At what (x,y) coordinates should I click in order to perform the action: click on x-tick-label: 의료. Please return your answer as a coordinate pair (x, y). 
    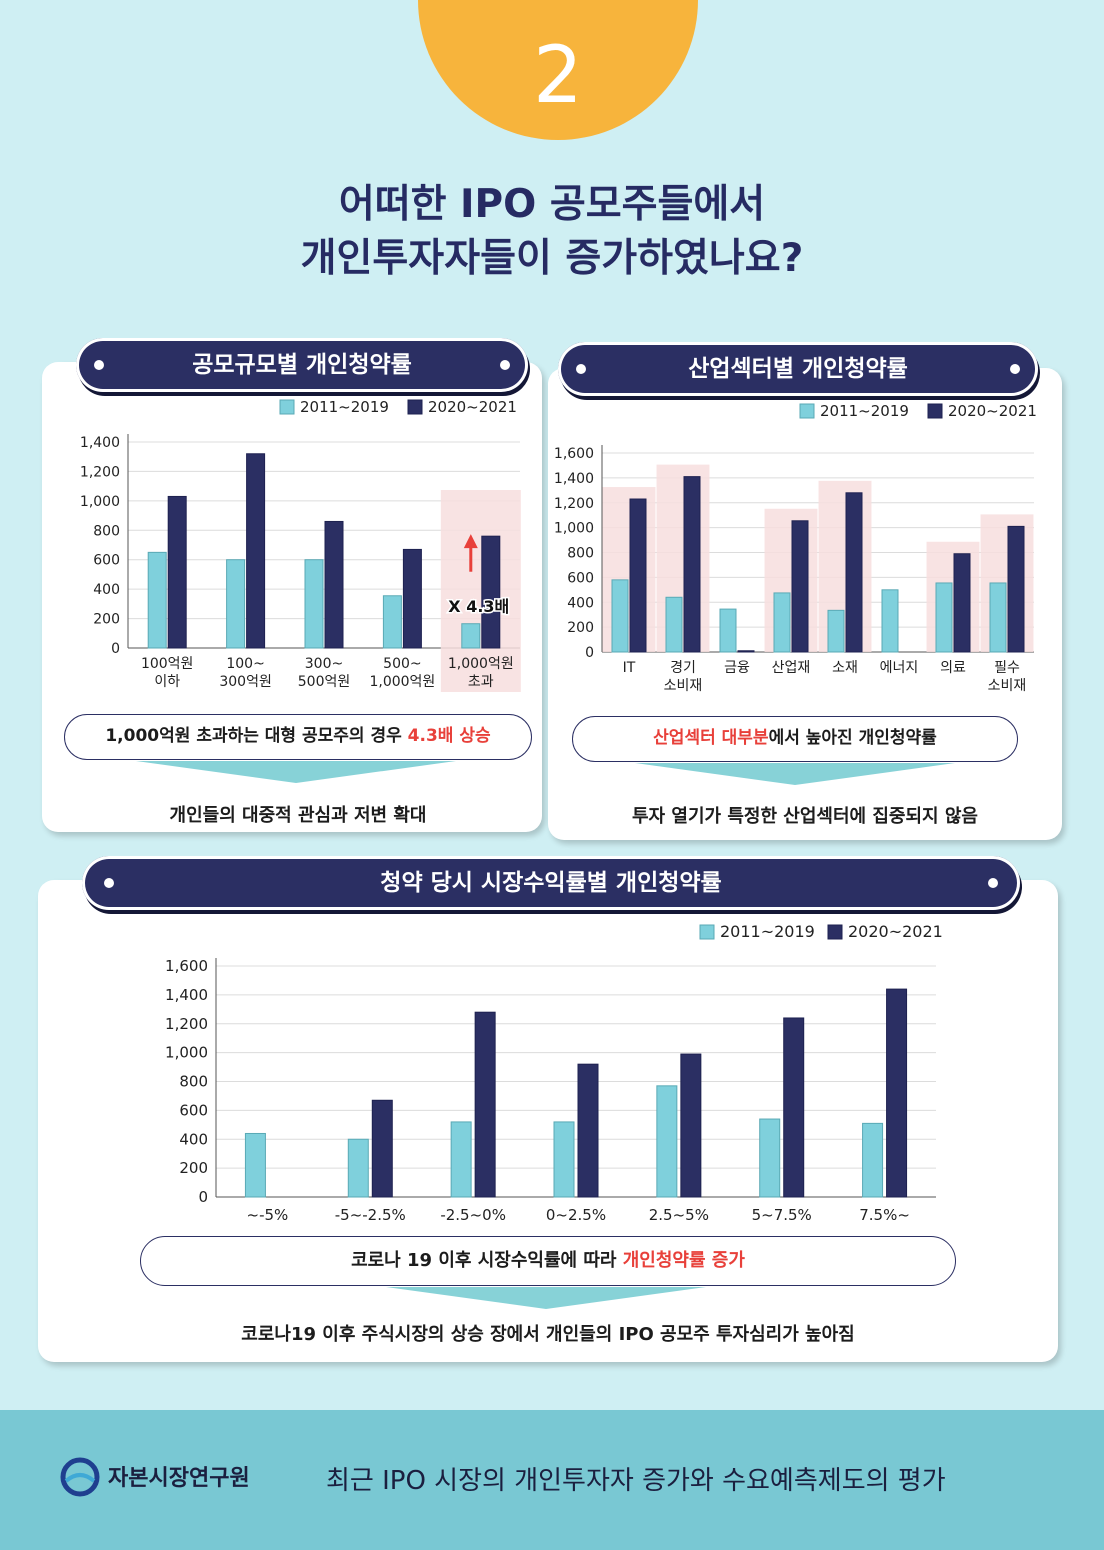
    Looking at the image, I should click on (953, 668).